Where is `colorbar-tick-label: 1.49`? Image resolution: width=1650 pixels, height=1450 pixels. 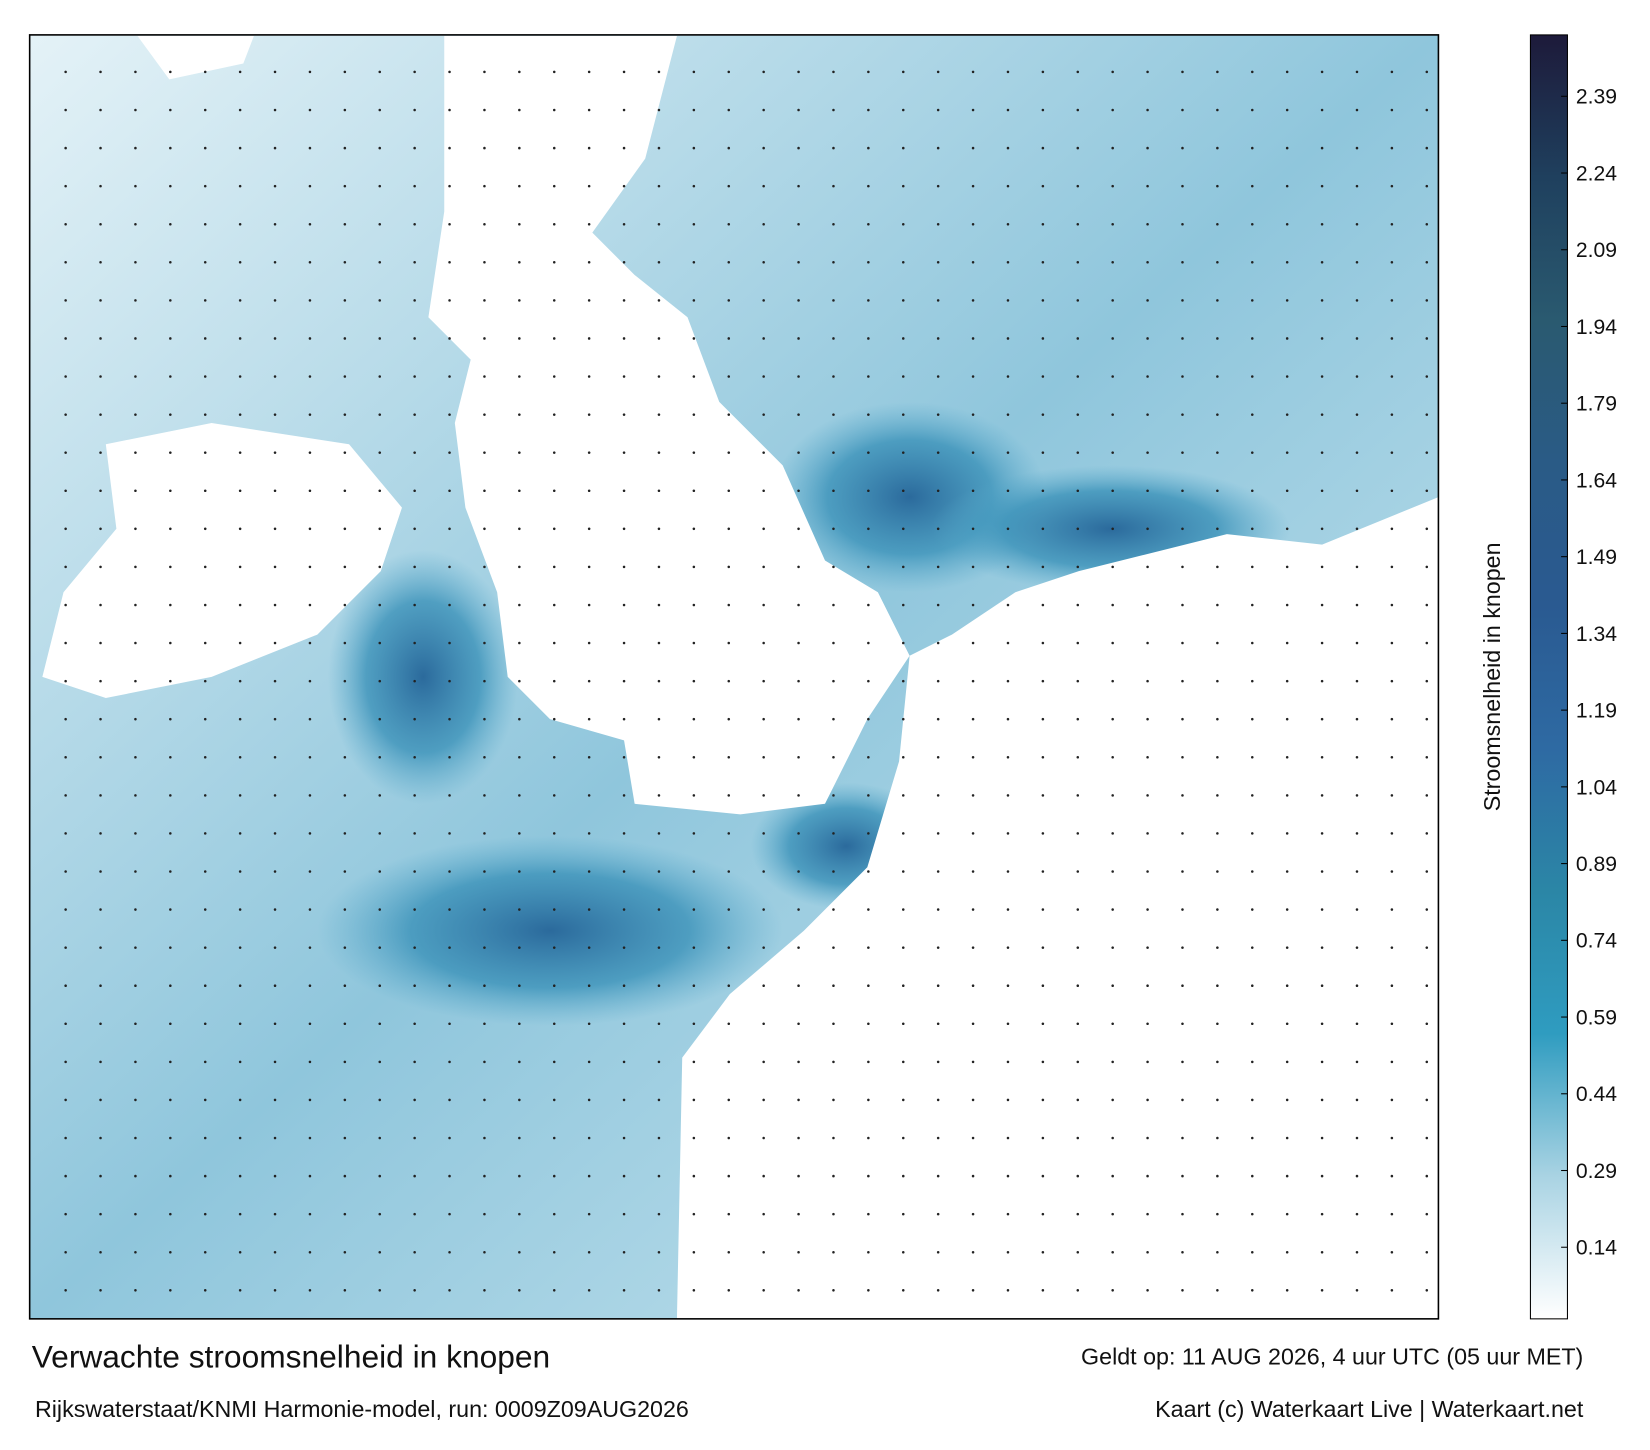 colorbar-tick-label: 1.49 is located at coordinates (1596, 557).